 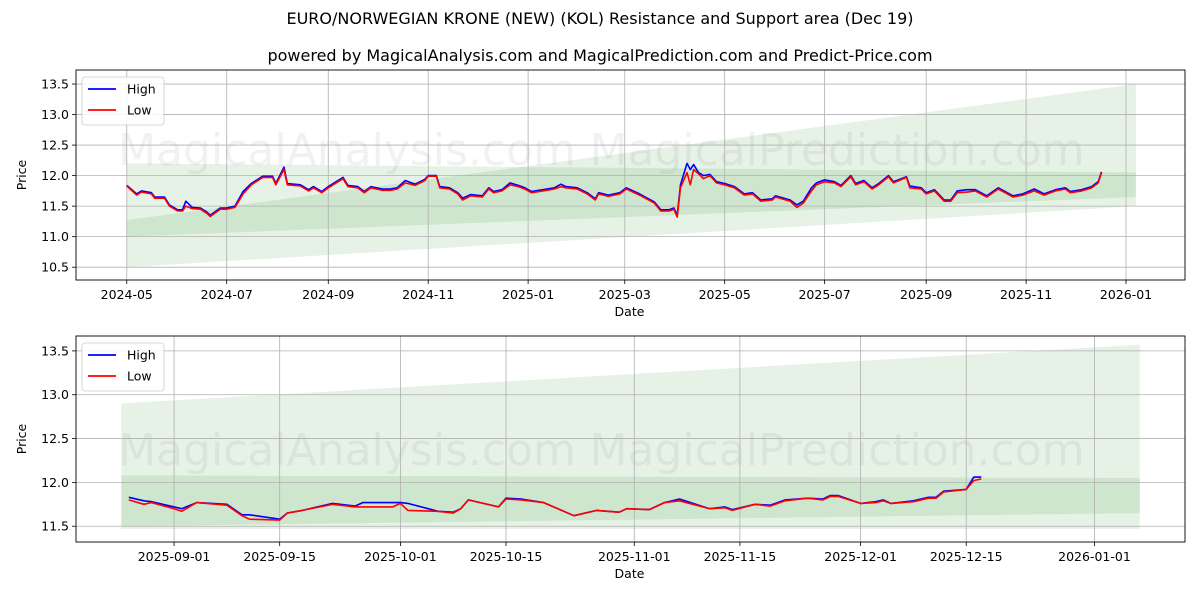 What do you see at coordinates (1026, 294) in the screenshot?
I see `x-tick-label: 2025-11` at bounding box center [1026, 294].